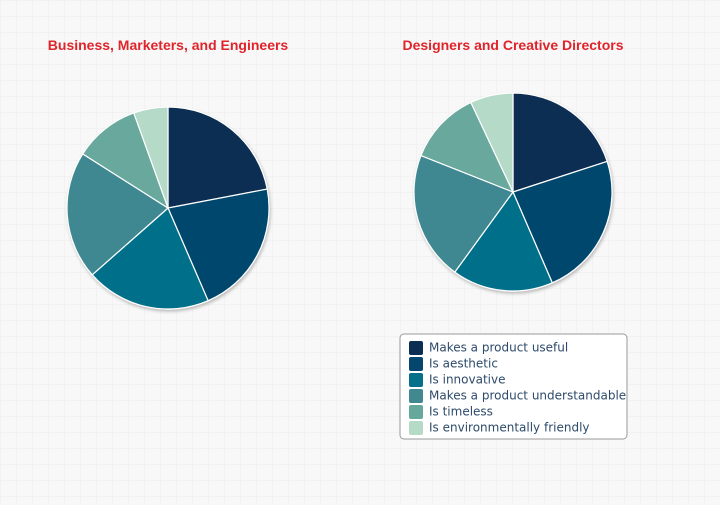 Image resolution: width=720 pixels, height=505 pixels. Describe the element at coordinates (513, 386) in the screenshot. I see `legend-box` at that location.